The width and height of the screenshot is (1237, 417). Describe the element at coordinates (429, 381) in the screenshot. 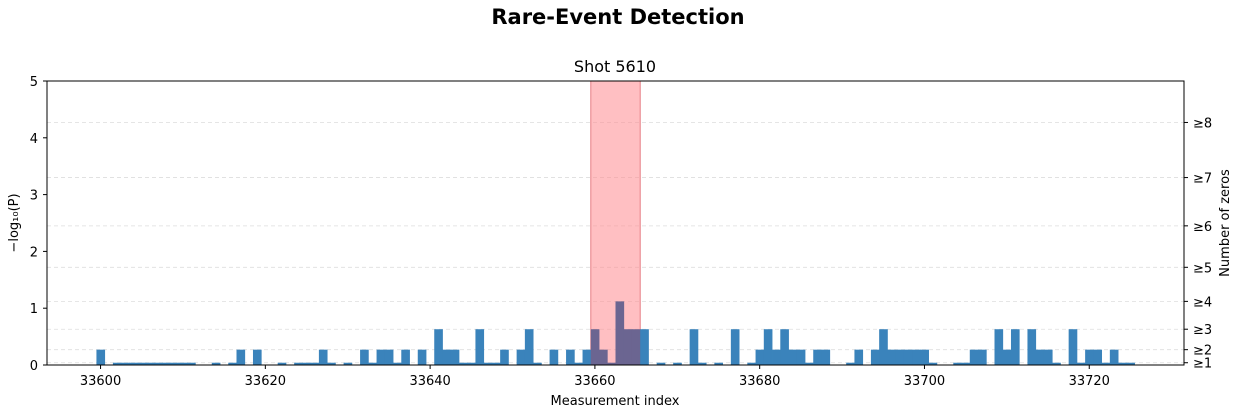

I see `x-tick-label: 33640` at that location.